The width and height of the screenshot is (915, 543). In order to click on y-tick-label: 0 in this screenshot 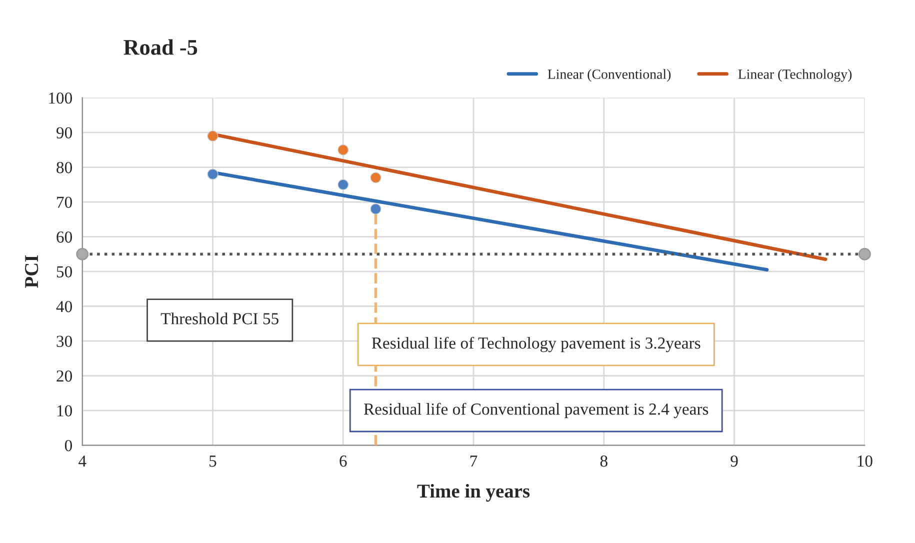, I will do `click(68, 446)`.